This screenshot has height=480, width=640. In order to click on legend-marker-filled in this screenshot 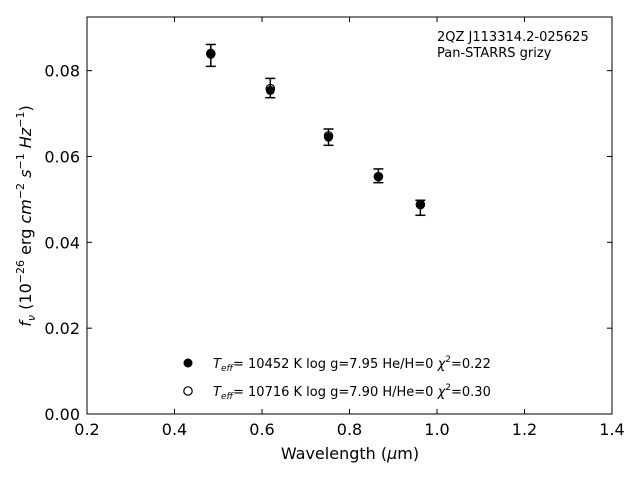, I will do `click(188, 363)`.